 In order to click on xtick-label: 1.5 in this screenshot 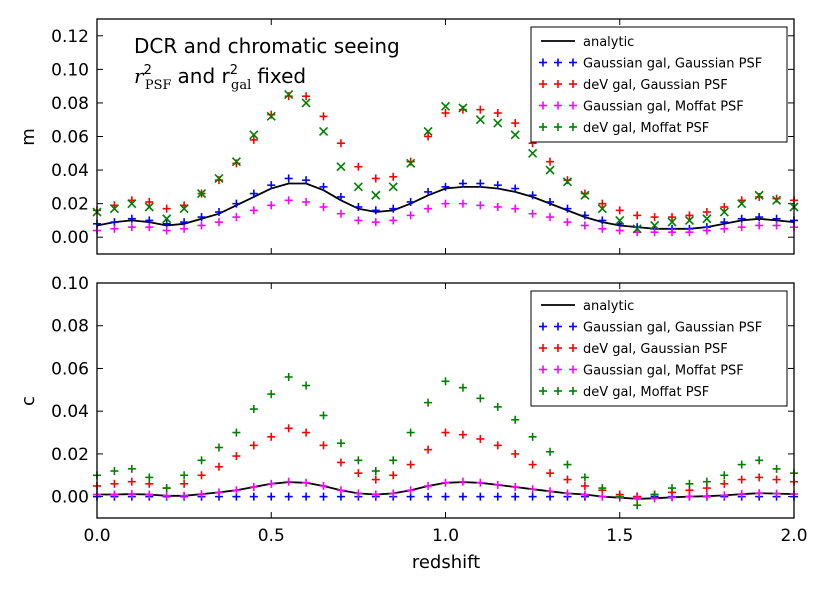, I will do `click(619, 536)`.